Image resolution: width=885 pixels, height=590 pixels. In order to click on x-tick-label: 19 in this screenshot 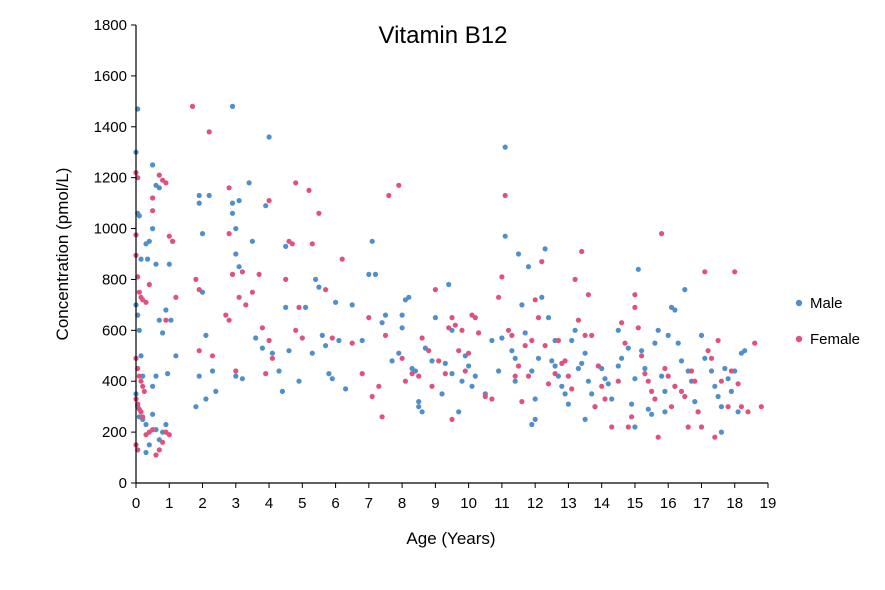, I will do `click(768, 503)`.